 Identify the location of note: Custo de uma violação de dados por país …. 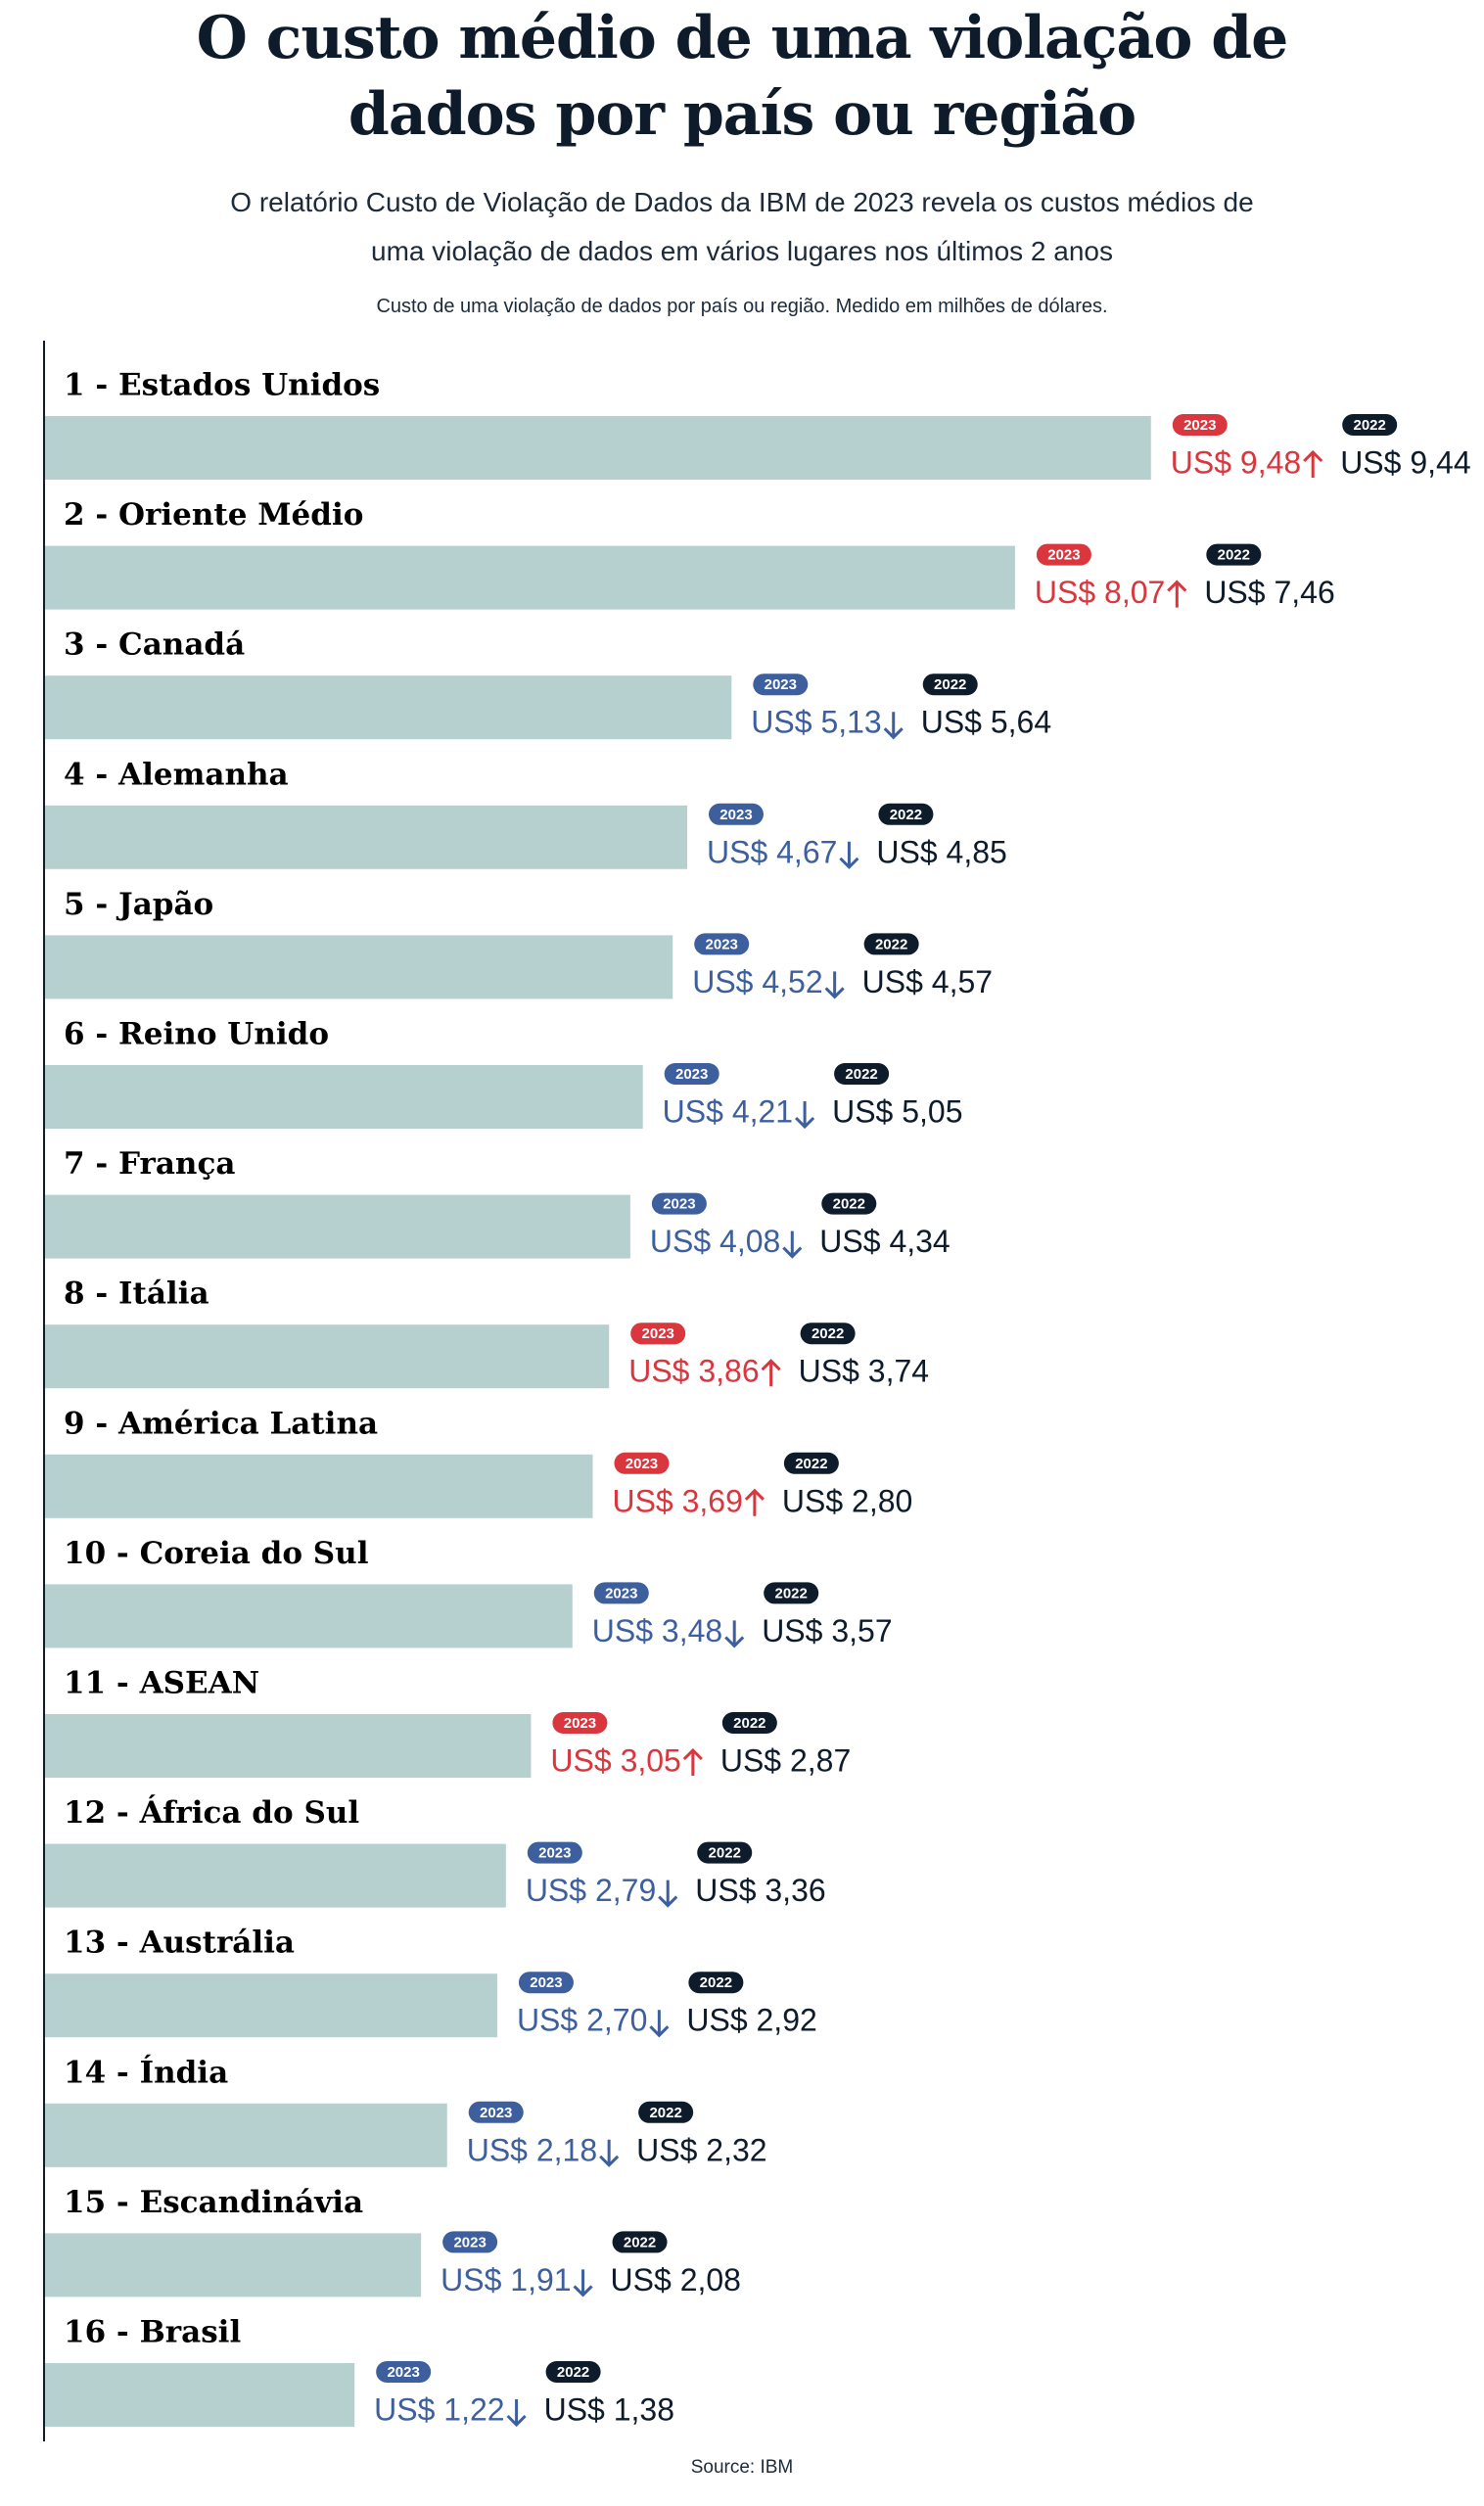
(742, 306).